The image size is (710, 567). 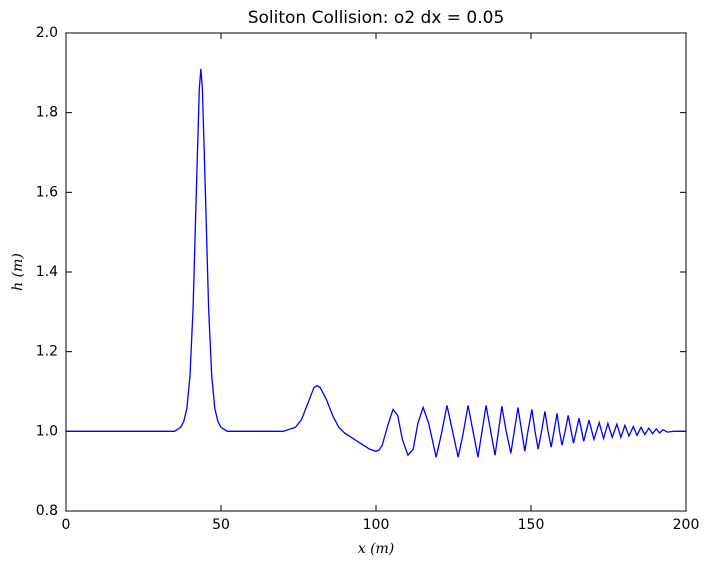 I want to click on y-axis-label: h (m), so click(x=18, y=272).